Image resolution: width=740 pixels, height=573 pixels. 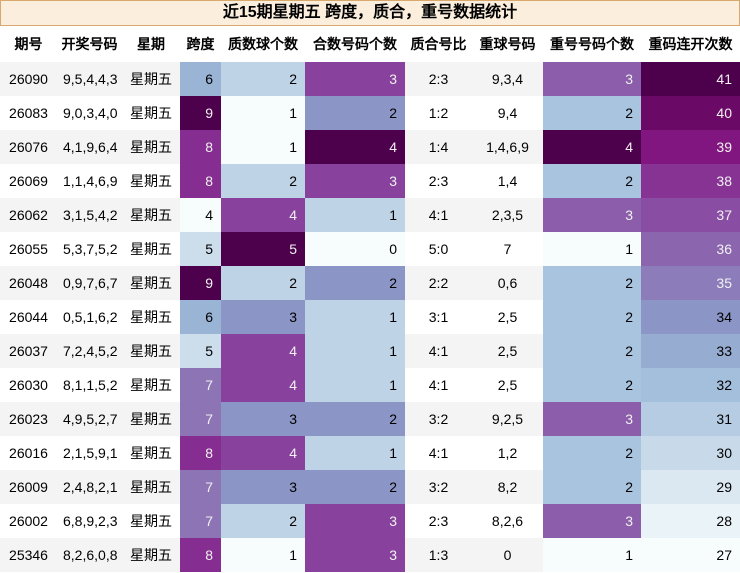 What do you see at coordinates (28, 487) in the screenshot?
I see `table-cell: 26009` at bounding box center [28, 487].